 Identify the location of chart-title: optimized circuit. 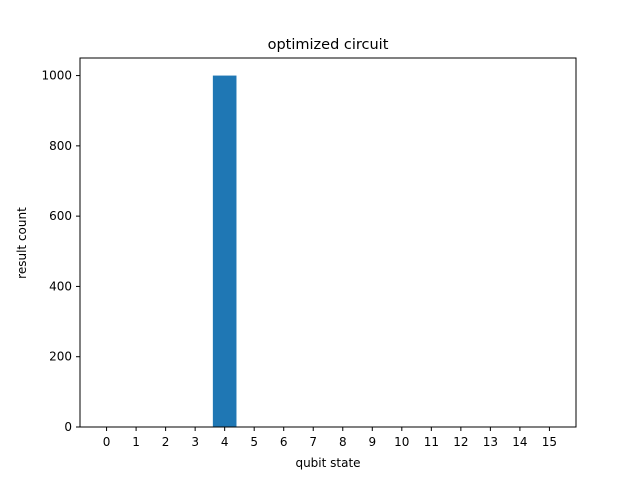
(328, 45).